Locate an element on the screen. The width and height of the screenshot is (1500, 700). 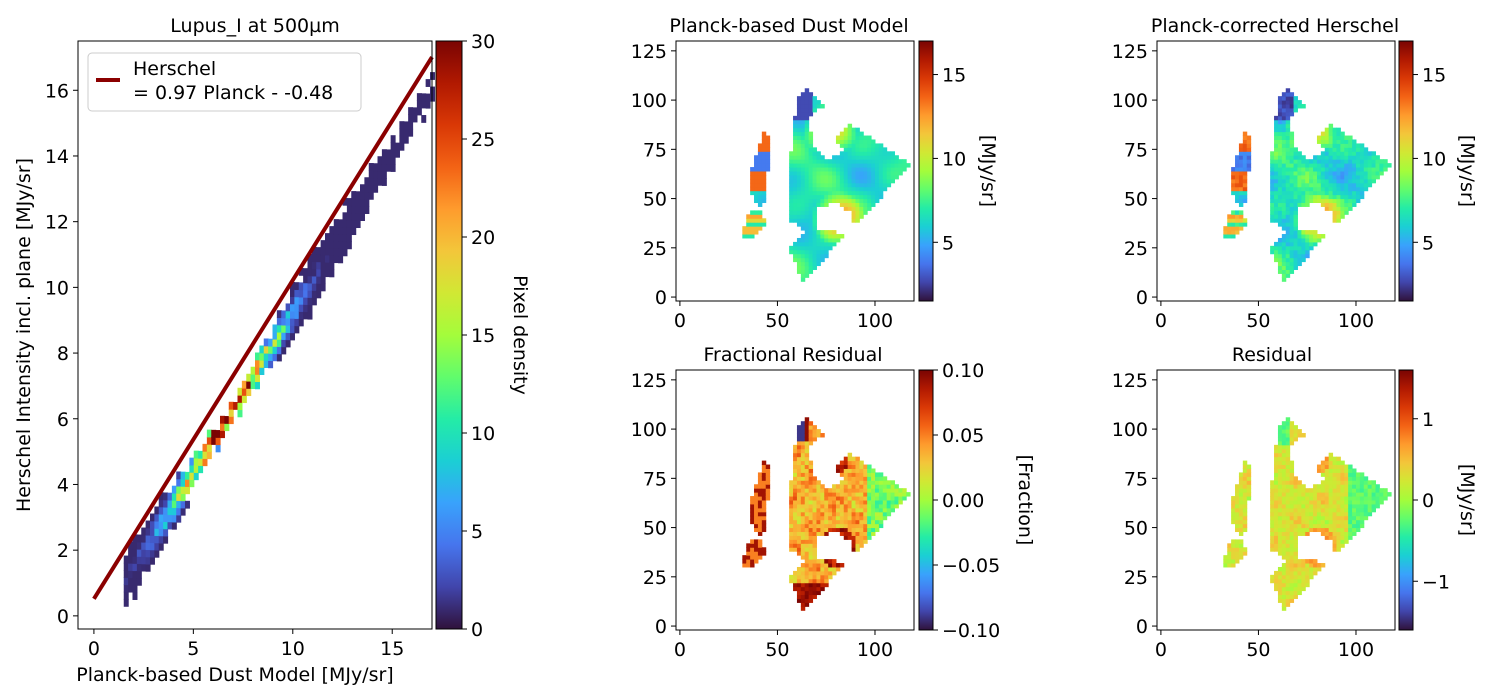
y-tick-label: 14 is located at coordinates (57, 157).